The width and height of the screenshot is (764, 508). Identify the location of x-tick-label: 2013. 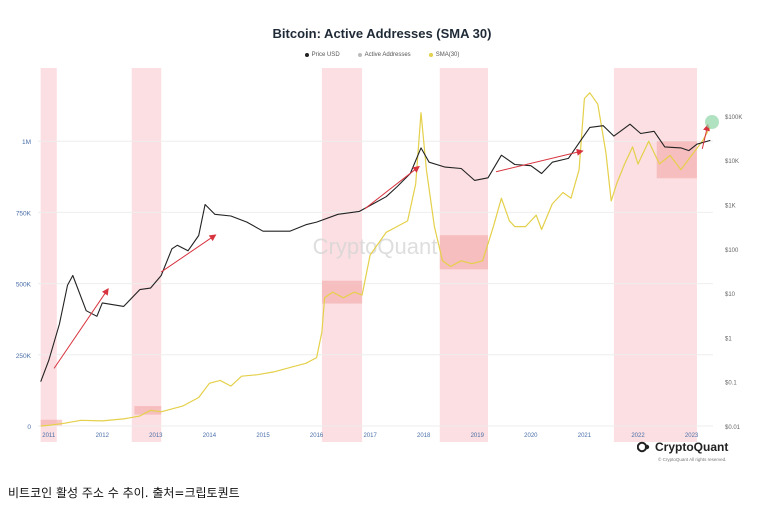
(156, 436).